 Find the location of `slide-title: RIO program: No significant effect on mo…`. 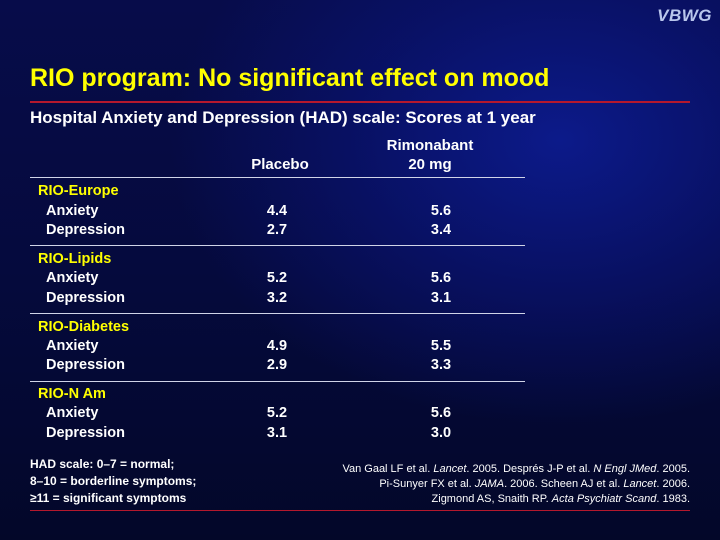

slide-title: RIO program: No significant effect on mo… is located at coordinates (290, 78).